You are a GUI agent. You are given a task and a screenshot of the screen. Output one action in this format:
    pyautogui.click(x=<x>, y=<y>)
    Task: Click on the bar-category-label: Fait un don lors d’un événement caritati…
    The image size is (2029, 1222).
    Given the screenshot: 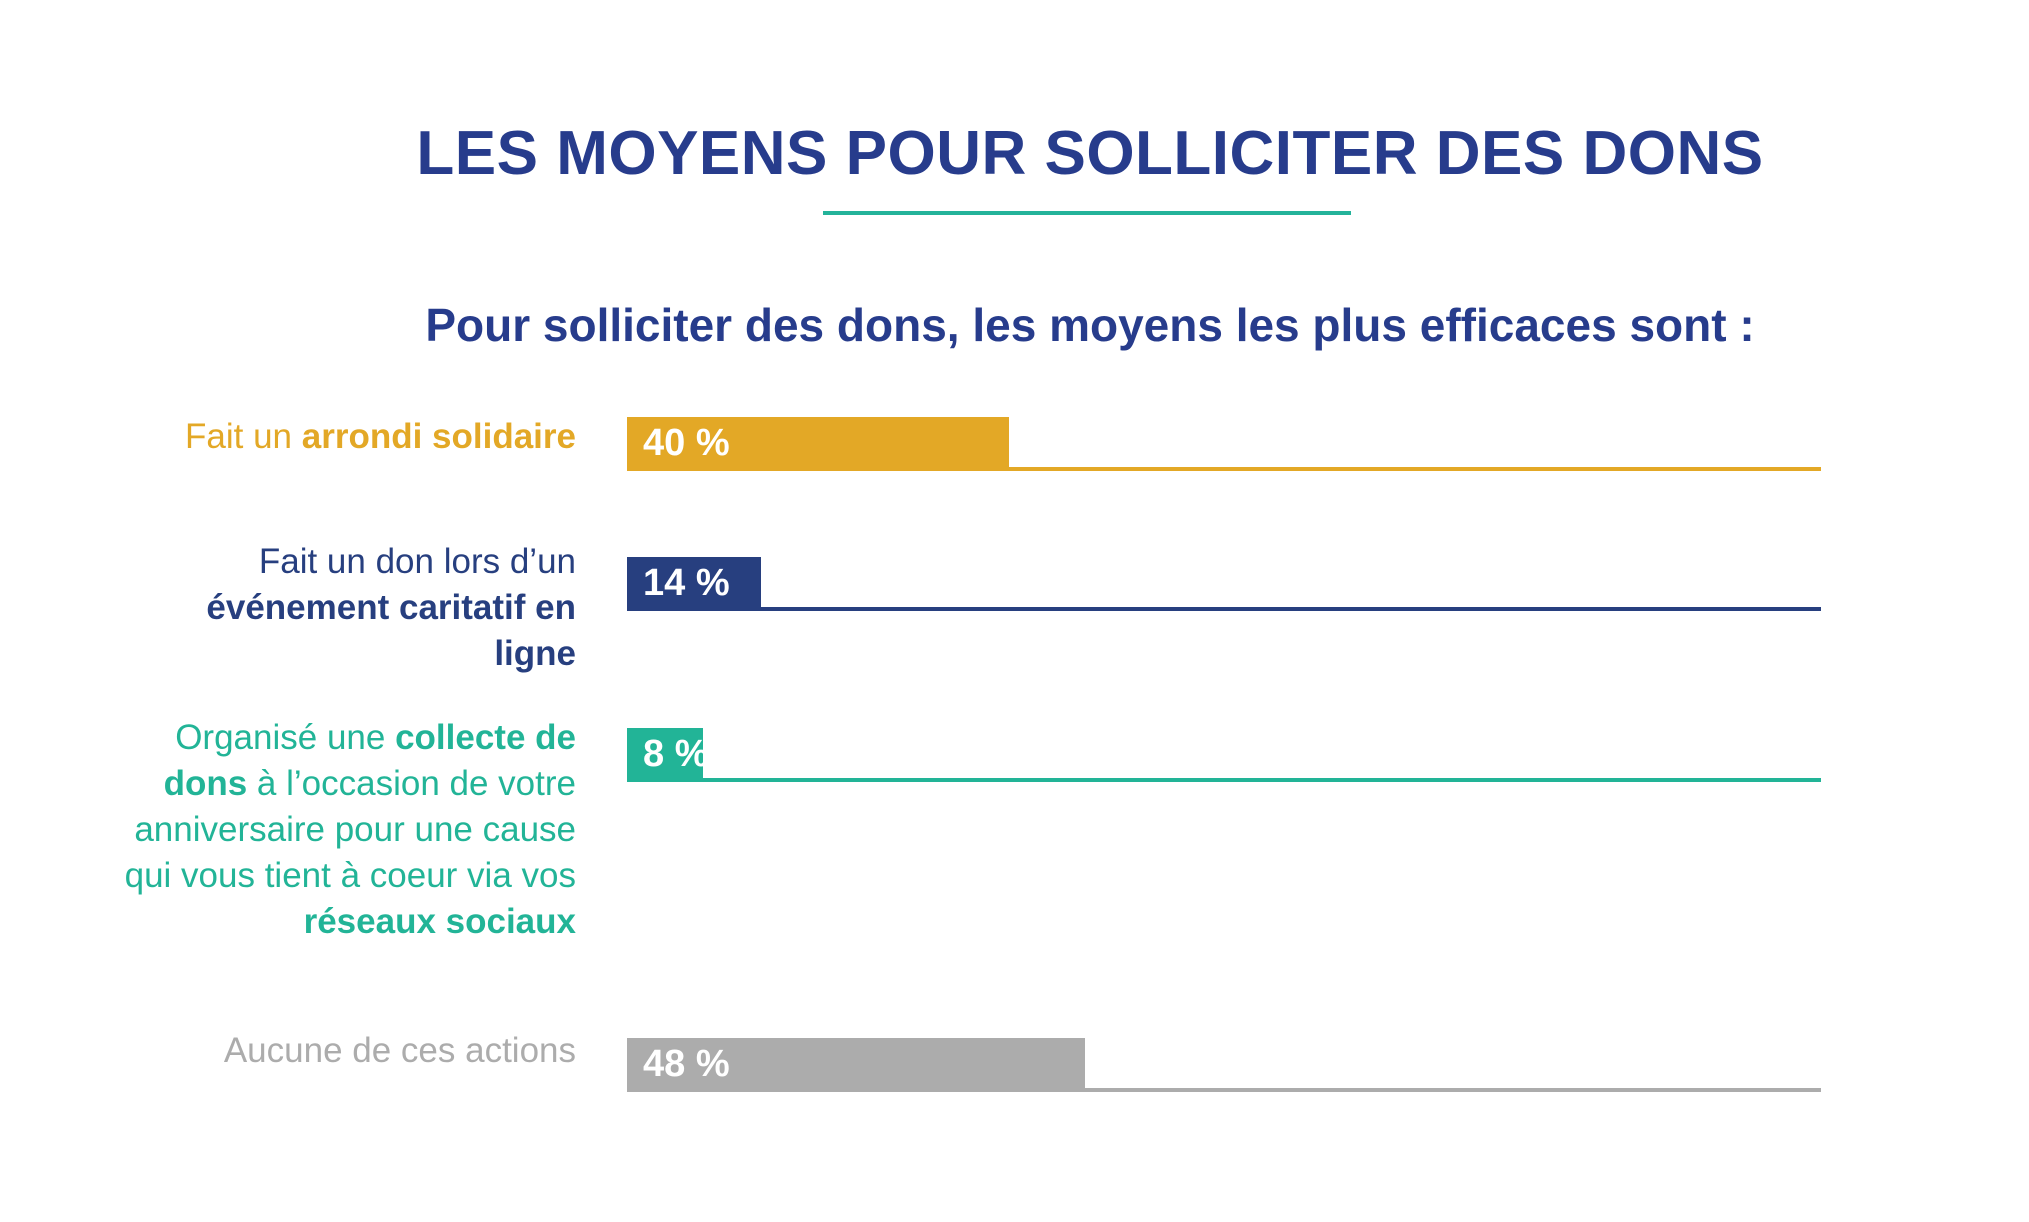 What is the action you would take?
    pyautogui.click(x=391, y=607)
    